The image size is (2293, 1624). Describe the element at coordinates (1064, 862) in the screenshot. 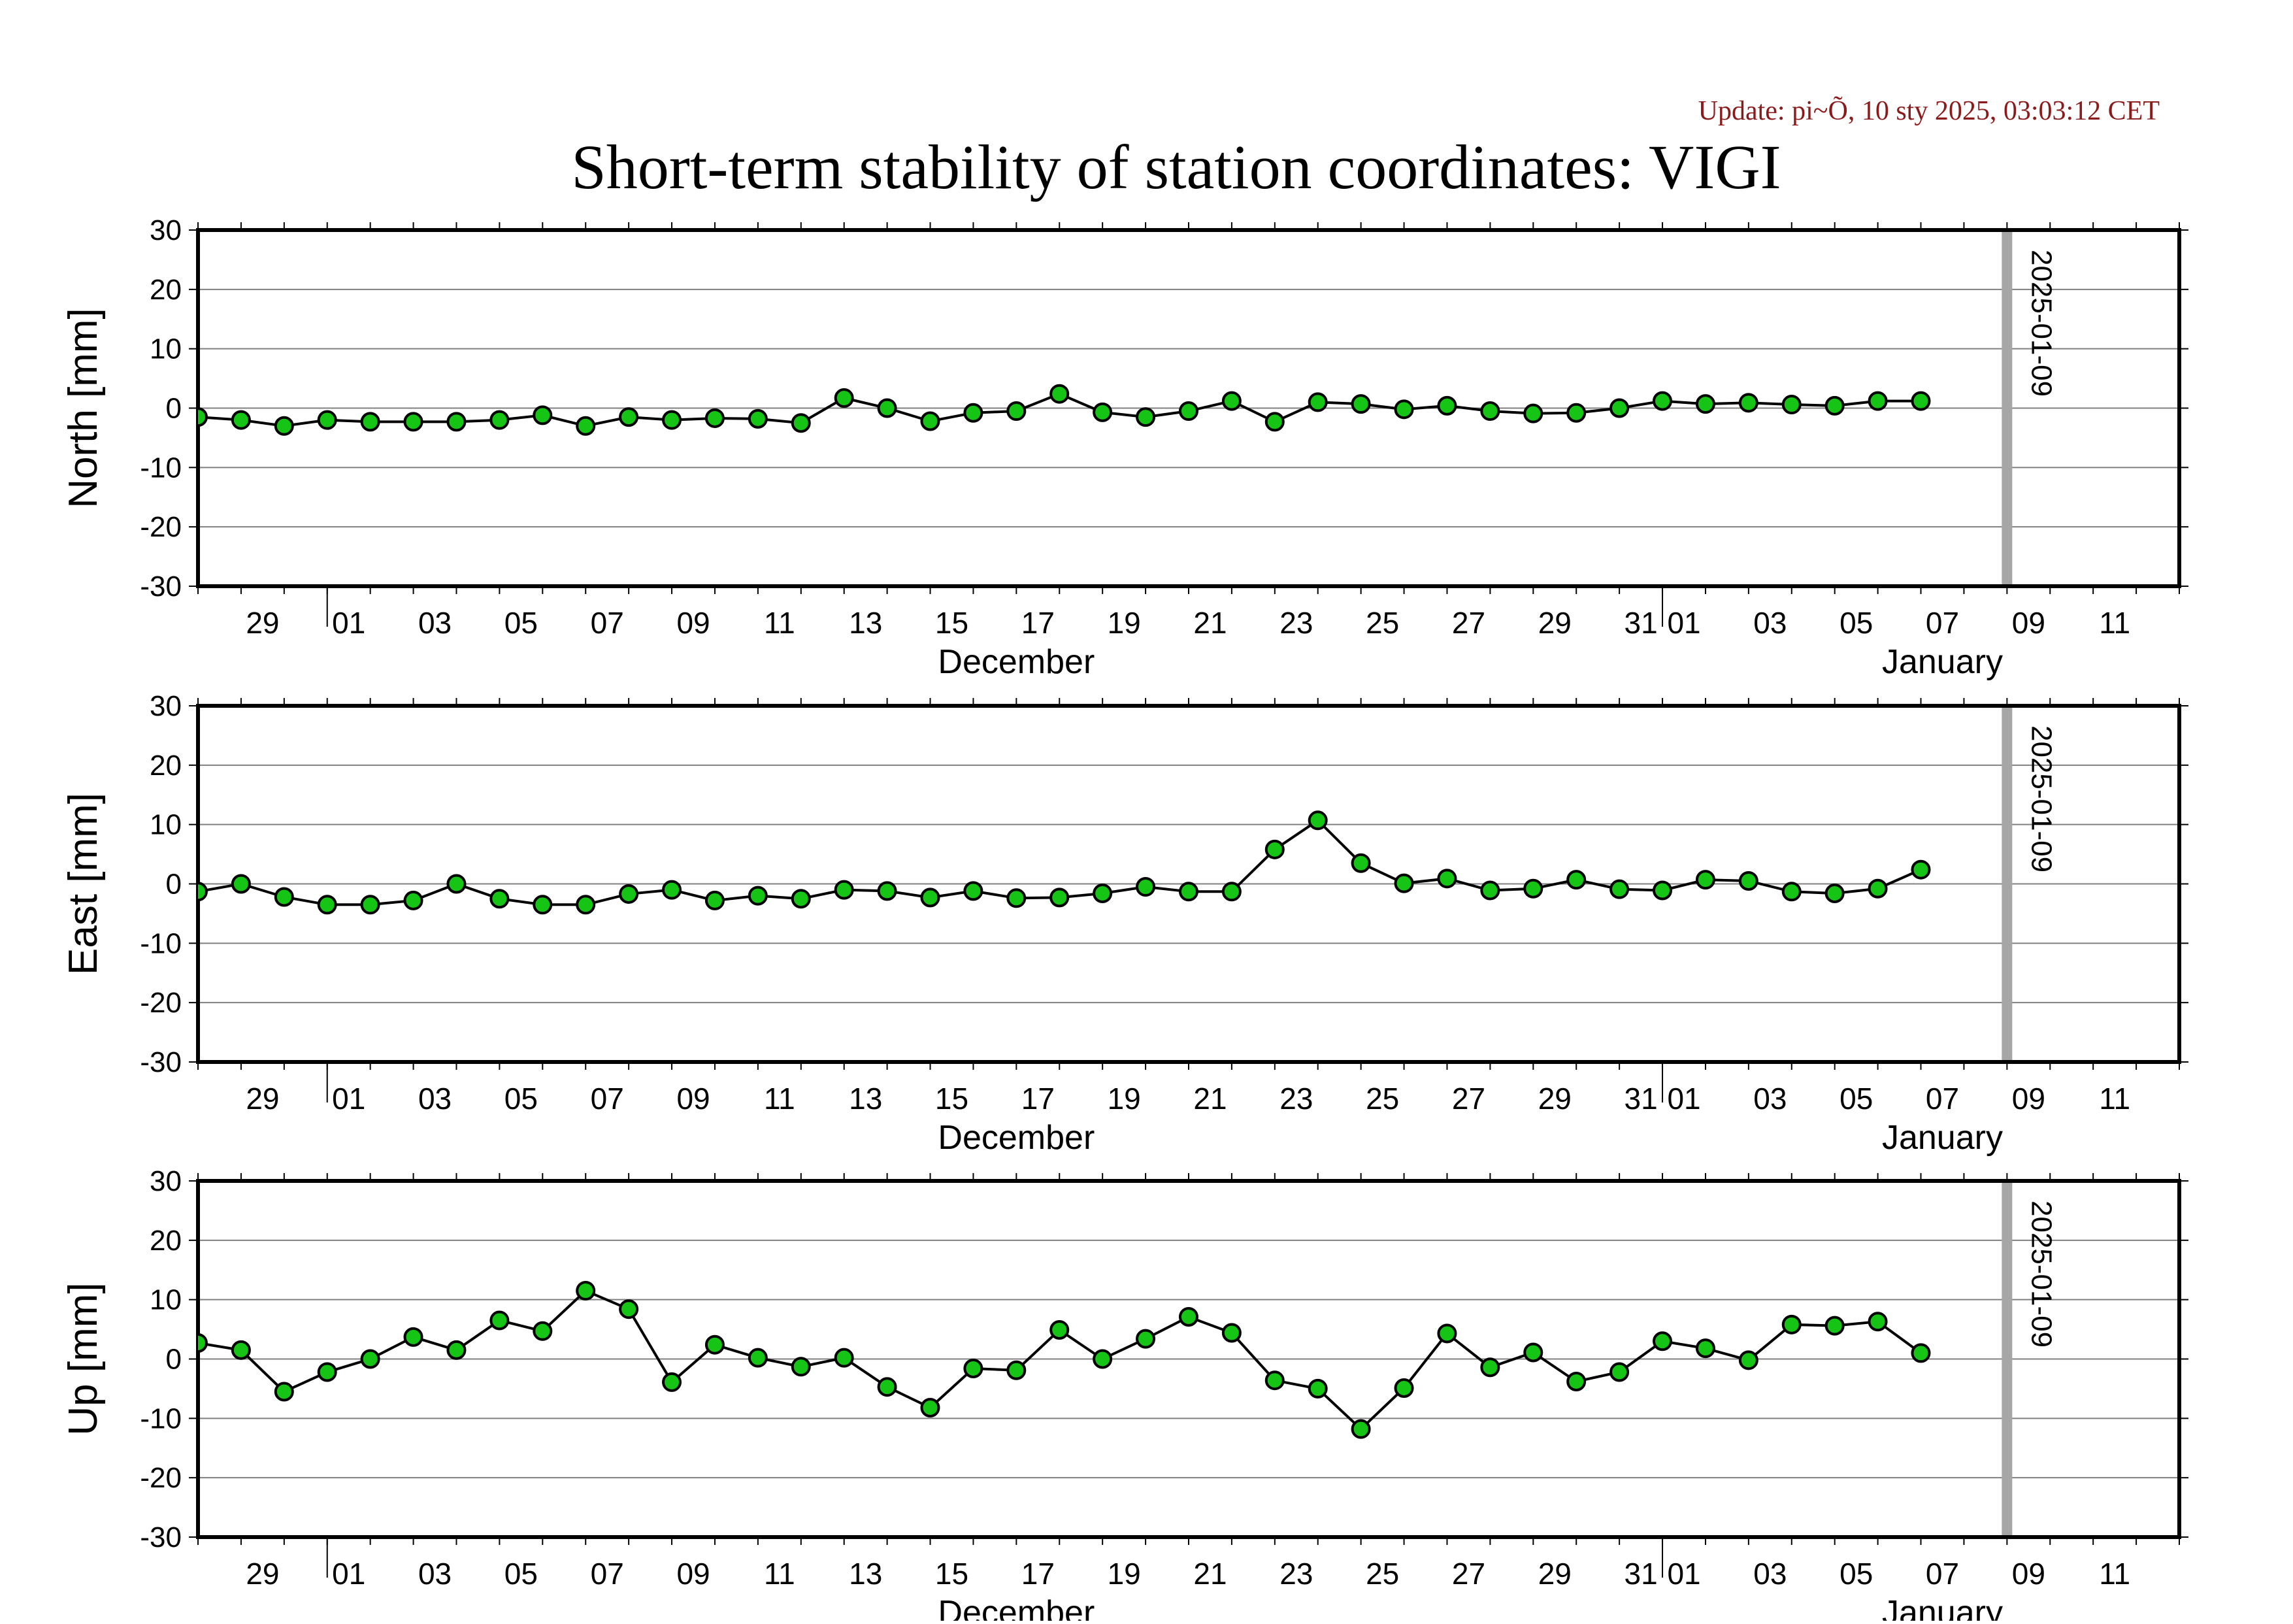

I see `series-group` at that location.